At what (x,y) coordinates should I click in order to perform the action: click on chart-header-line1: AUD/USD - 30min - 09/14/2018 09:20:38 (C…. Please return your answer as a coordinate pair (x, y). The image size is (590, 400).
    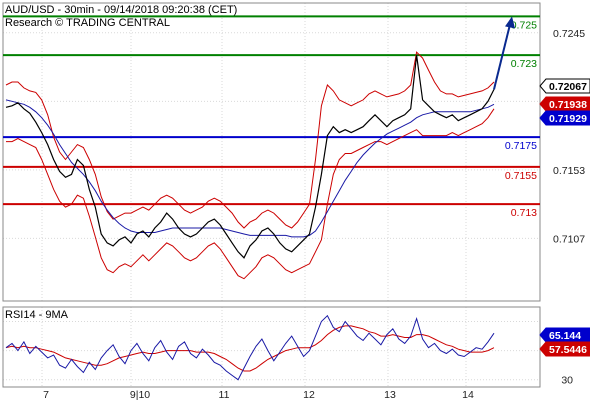
    Looking at the image, I should click on (121, 10).